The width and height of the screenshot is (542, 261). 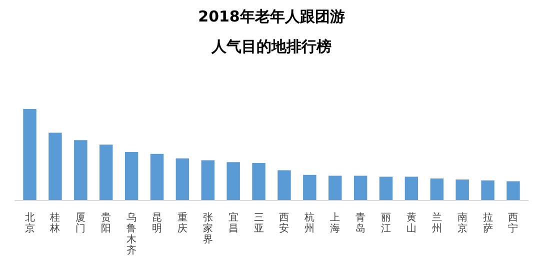 What do you see at coordinates (106, 223) in the screenshot?
I see `x-tick-label: 贵阳` at bounding box center [106, 223].